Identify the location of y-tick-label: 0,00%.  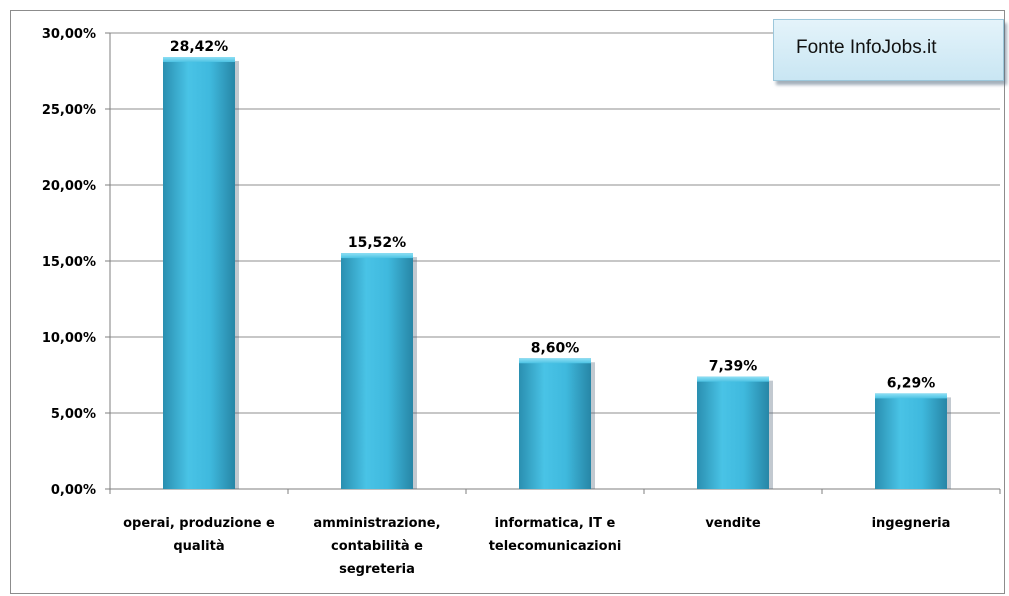
(73, 490).